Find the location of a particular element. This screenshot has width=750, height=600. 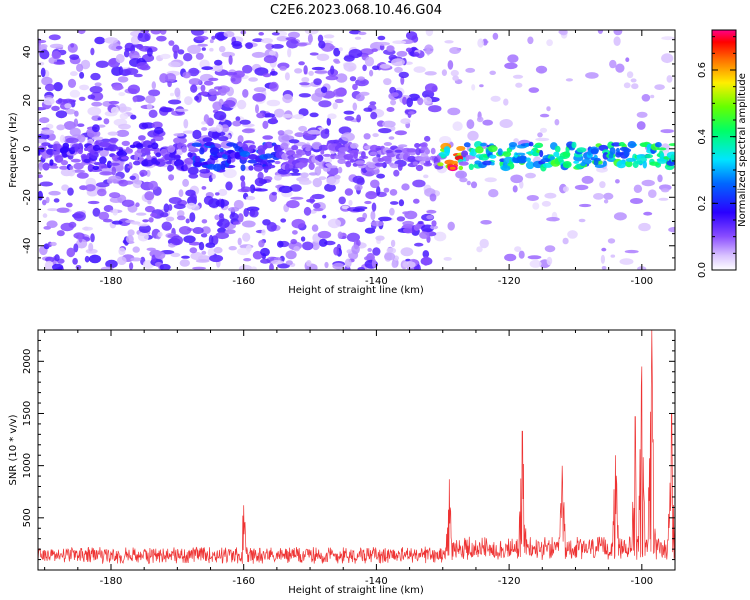

y-tick-label: 500 is located at coordinates (27, 517).